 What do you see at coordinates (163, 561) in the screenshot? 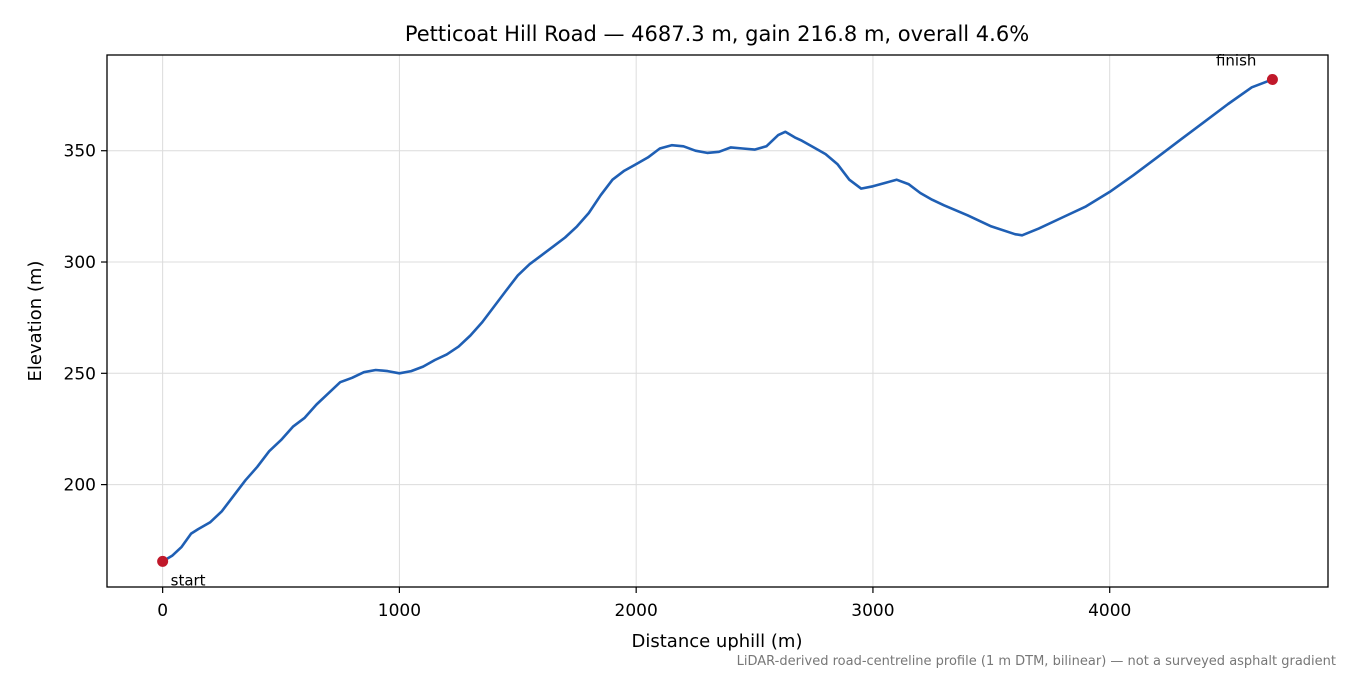
I see `start-point` at bounding box center [163, 561].